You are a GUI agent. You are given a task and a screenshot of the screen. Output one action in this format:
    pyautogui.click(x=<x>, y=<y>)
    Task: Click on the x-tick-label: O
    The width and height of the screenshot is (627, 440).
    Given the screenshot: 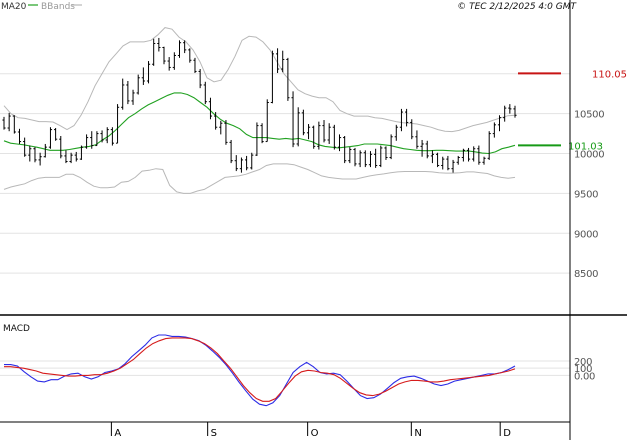 What is the action you would take?
    pyautogui.click(x=315, y=433)
    